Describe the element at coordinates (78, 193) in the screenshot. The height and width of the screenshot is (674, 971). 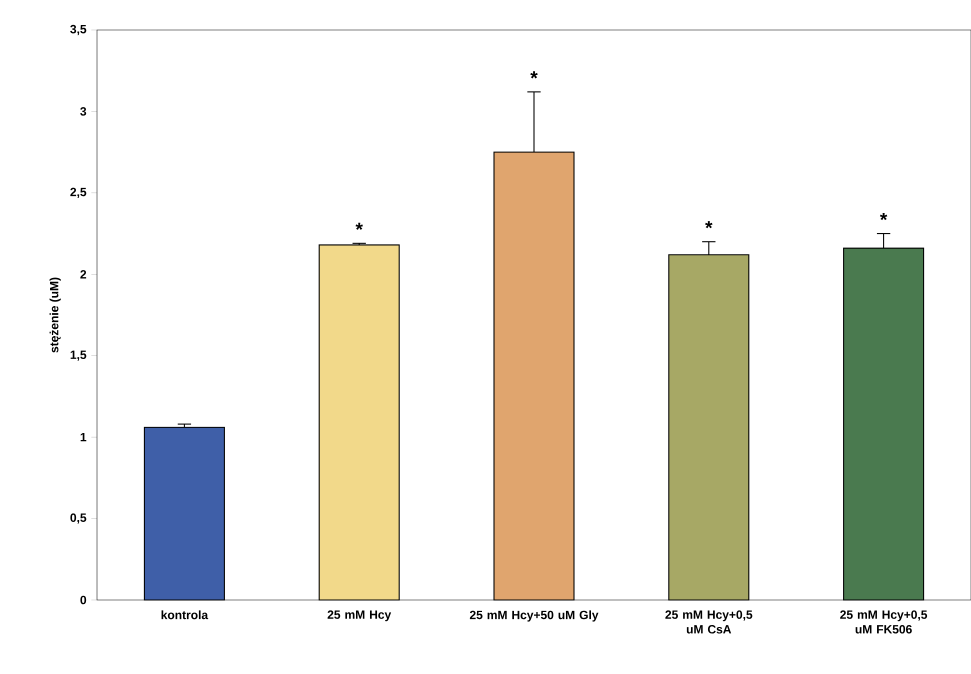
I see `y-tick-label: 2,5` at that location.